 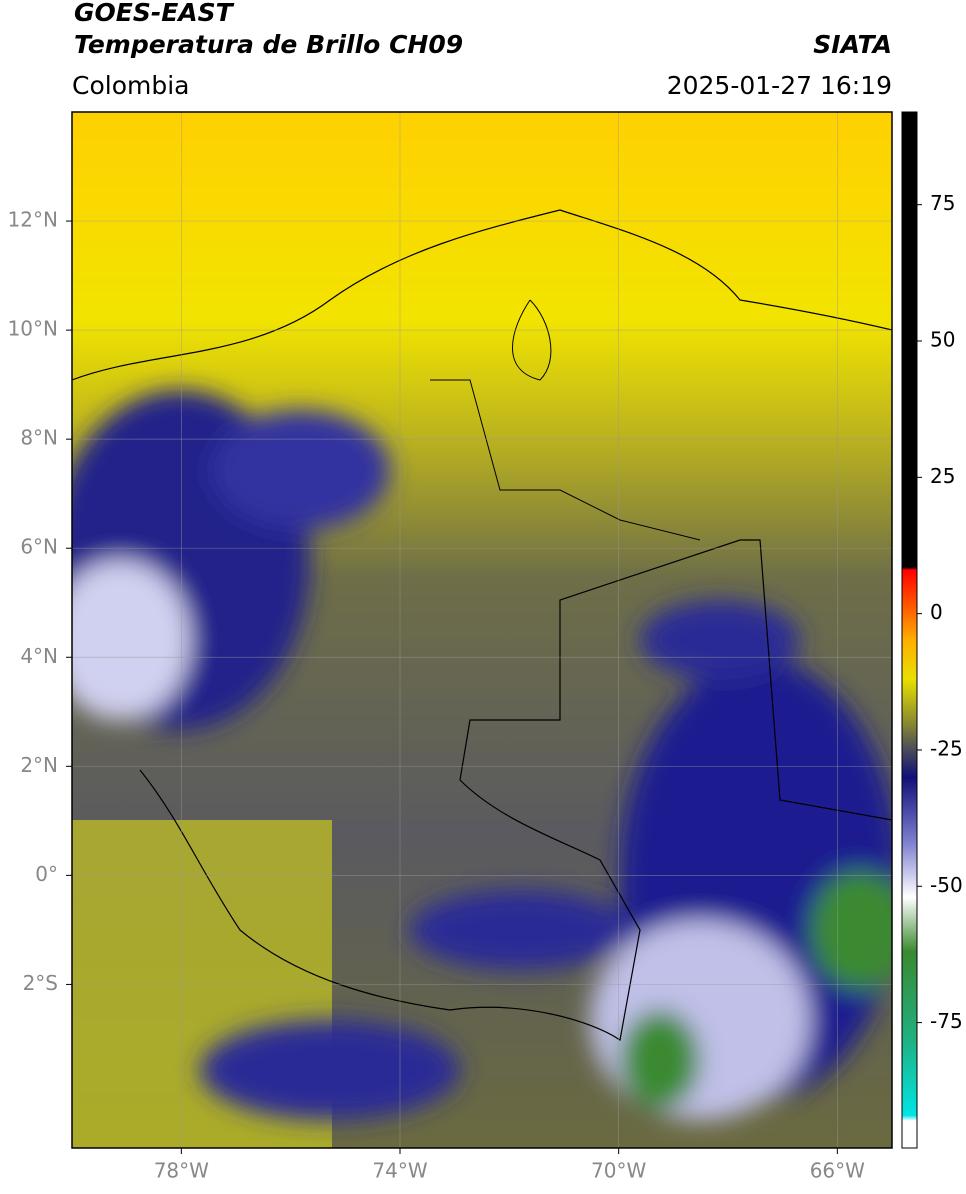 I want to click on y-tick-label: 4°N, so click(x=39, y=656).